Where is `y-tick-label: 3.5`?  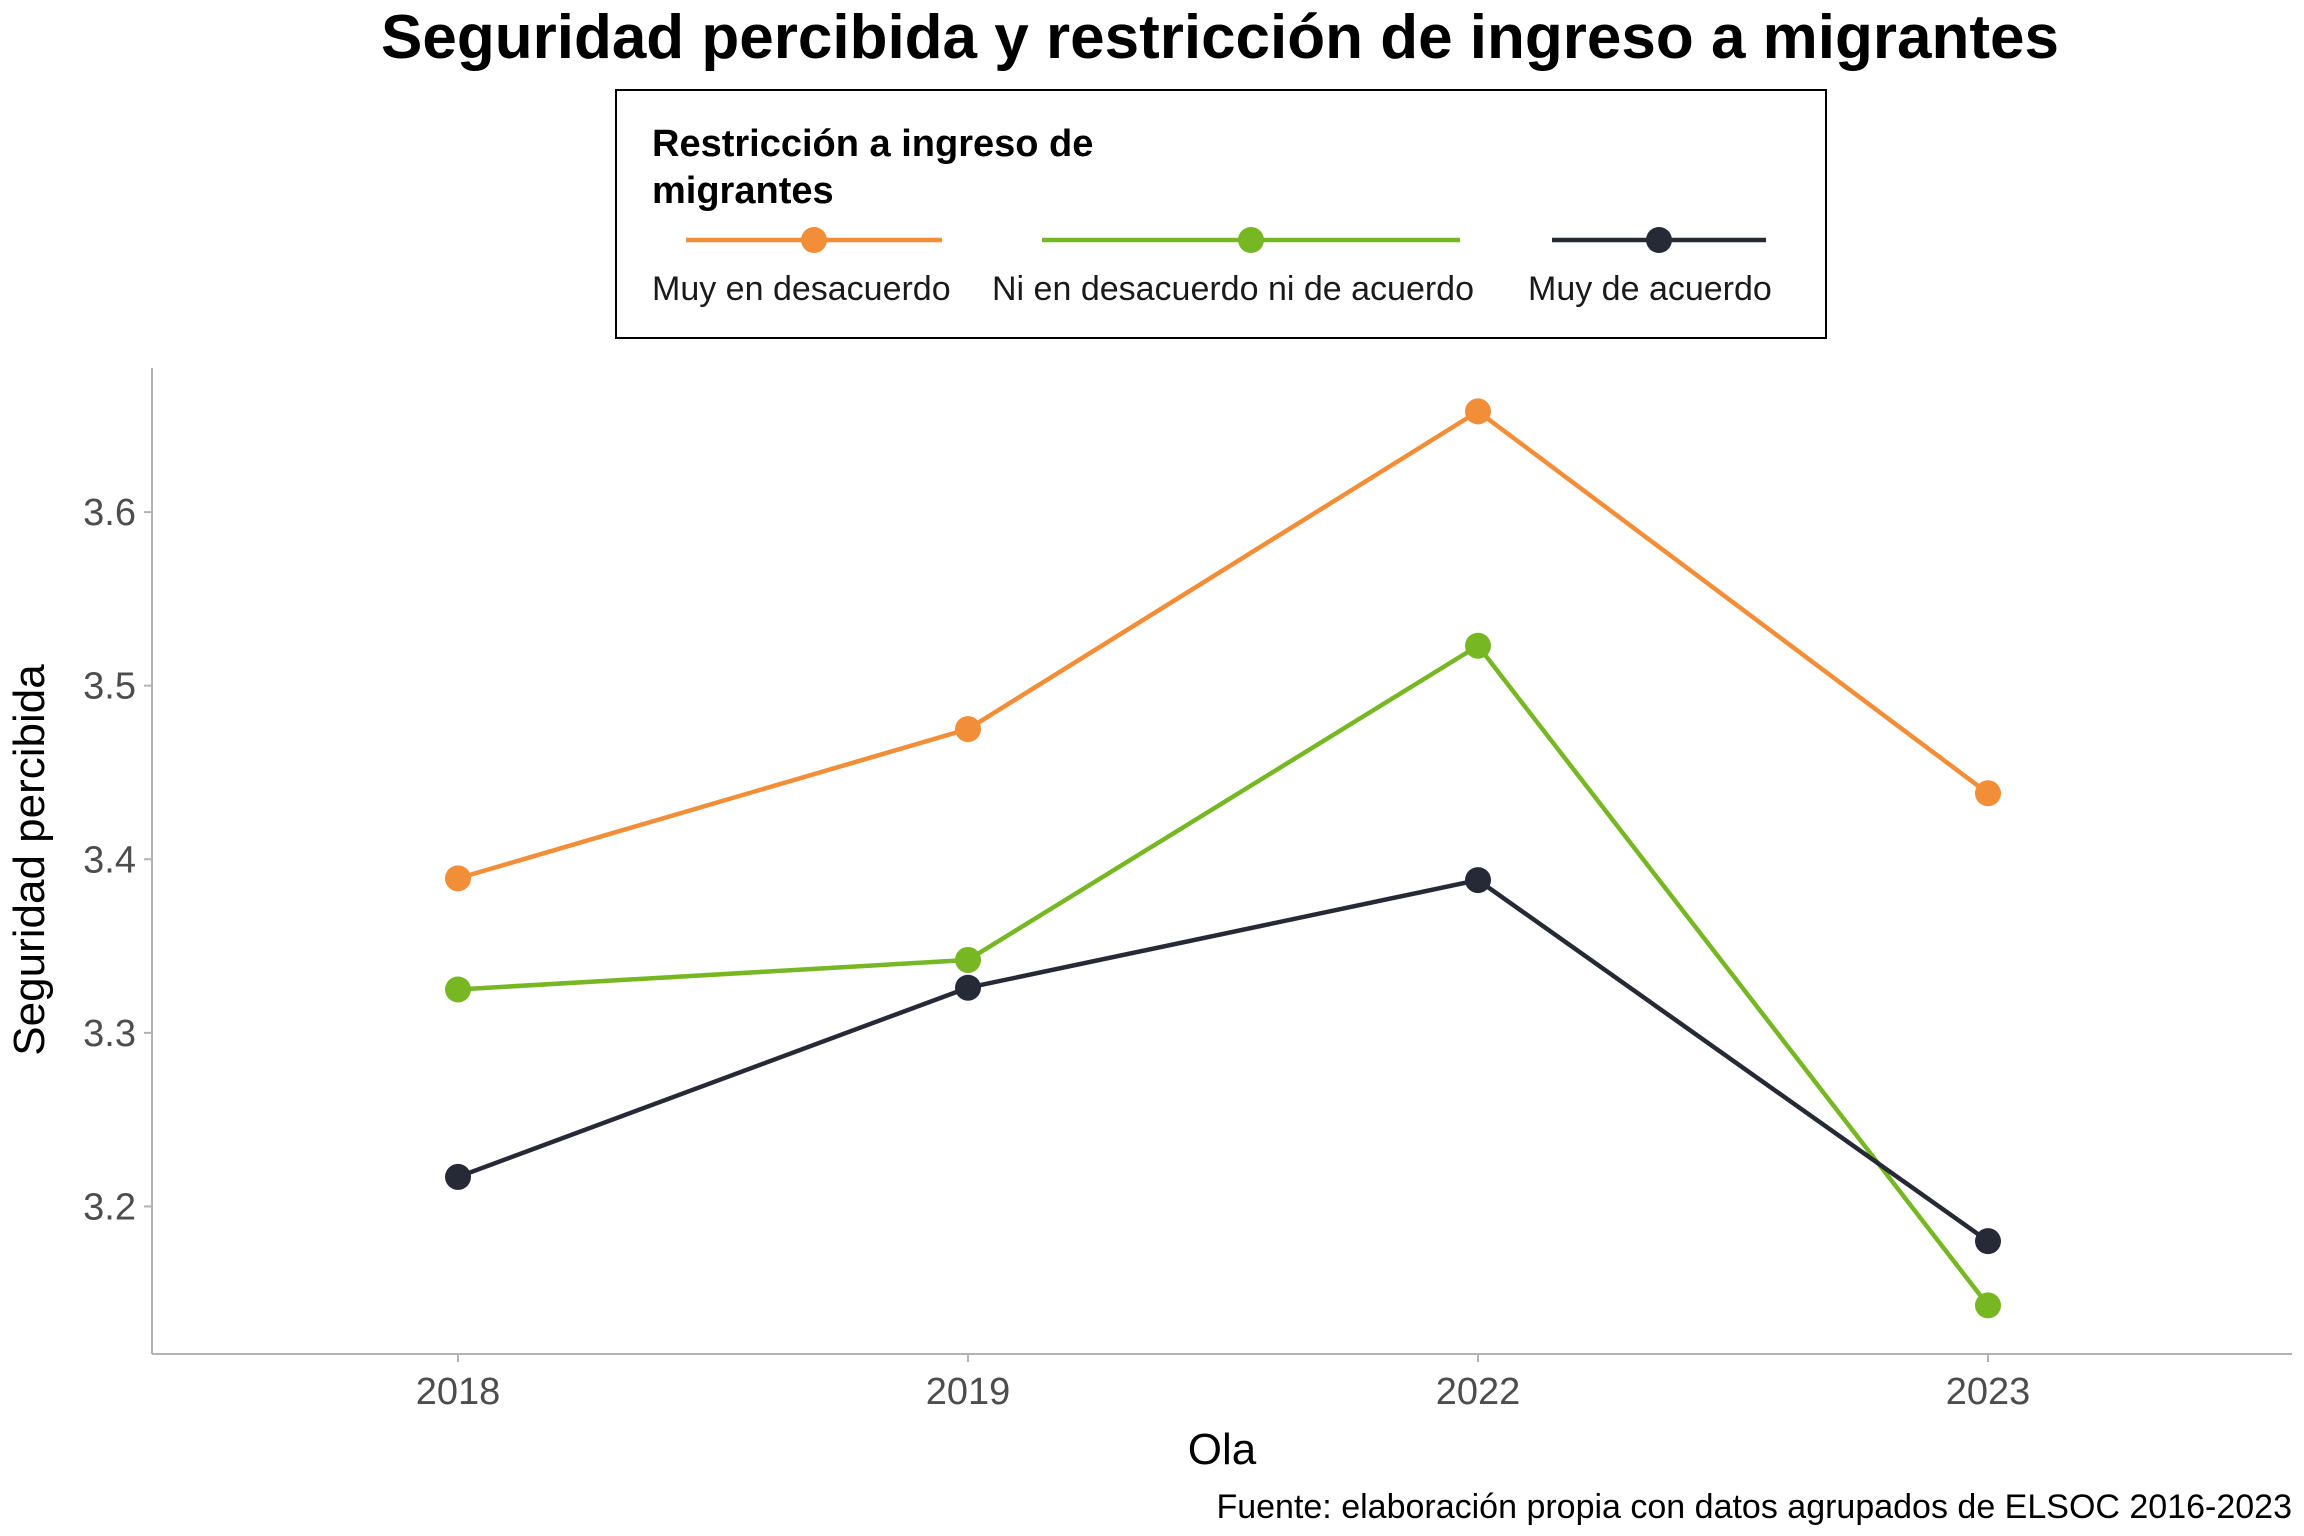 y-tick-label: 3.5 is located at coordinates (109, 687).